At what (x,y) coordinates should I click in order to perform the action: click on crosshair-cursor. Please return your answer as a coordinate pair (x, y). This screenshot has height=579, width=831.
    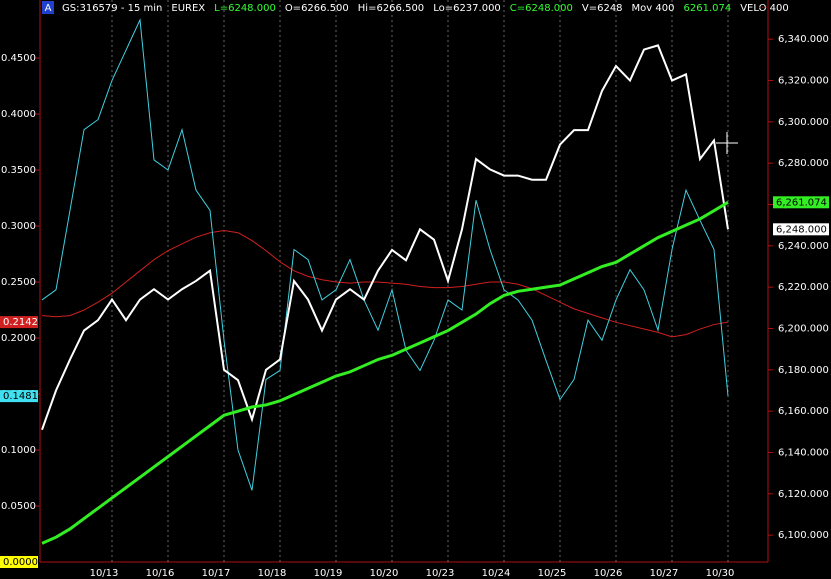
    Looking at the image, I should click on (727, 143).